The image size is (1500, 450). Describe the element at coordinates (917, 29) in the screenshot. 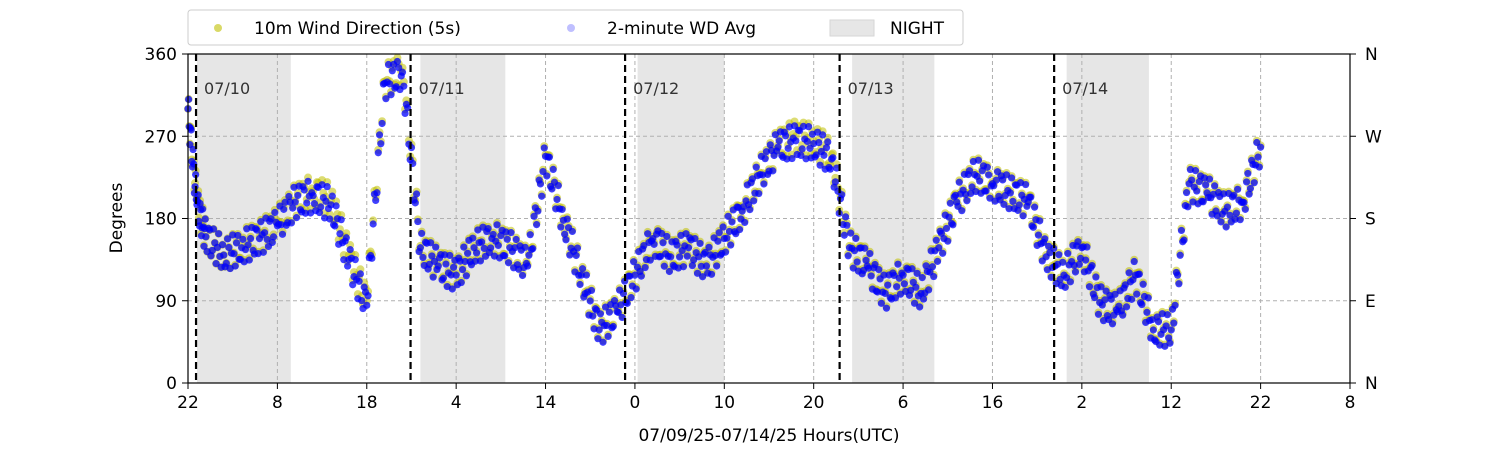

I see `legend-label-night: NIGHT` at that location.